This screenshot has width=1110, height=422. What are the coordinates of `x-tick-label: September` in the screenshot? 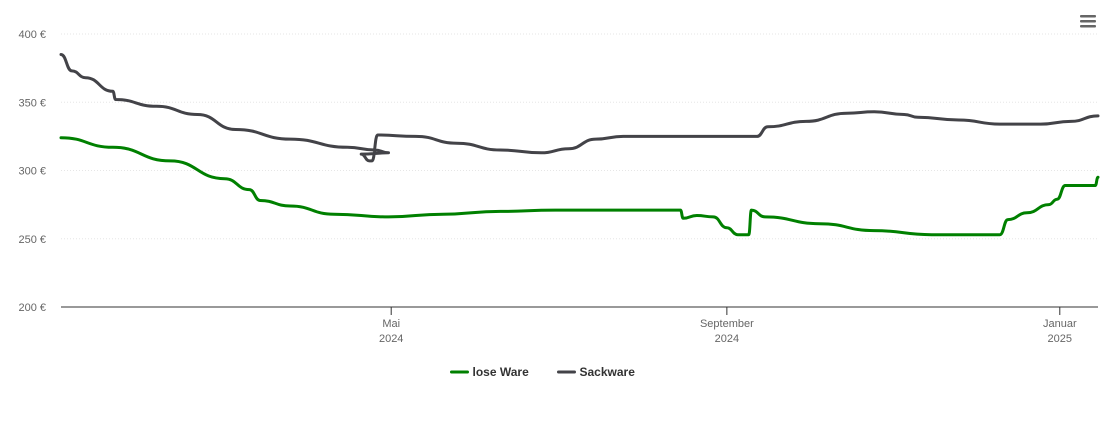 It's located at (727, 324).